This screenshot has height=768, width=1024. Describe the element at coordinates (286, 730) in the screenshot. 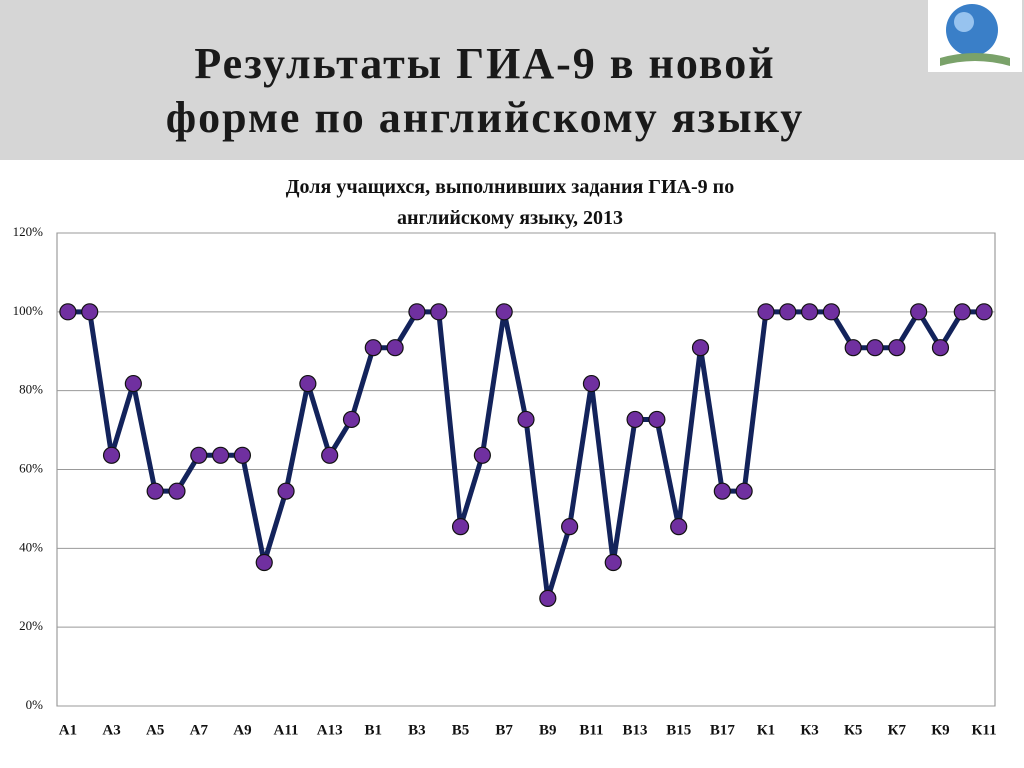

I see `x-tick-label: А11` at that location.